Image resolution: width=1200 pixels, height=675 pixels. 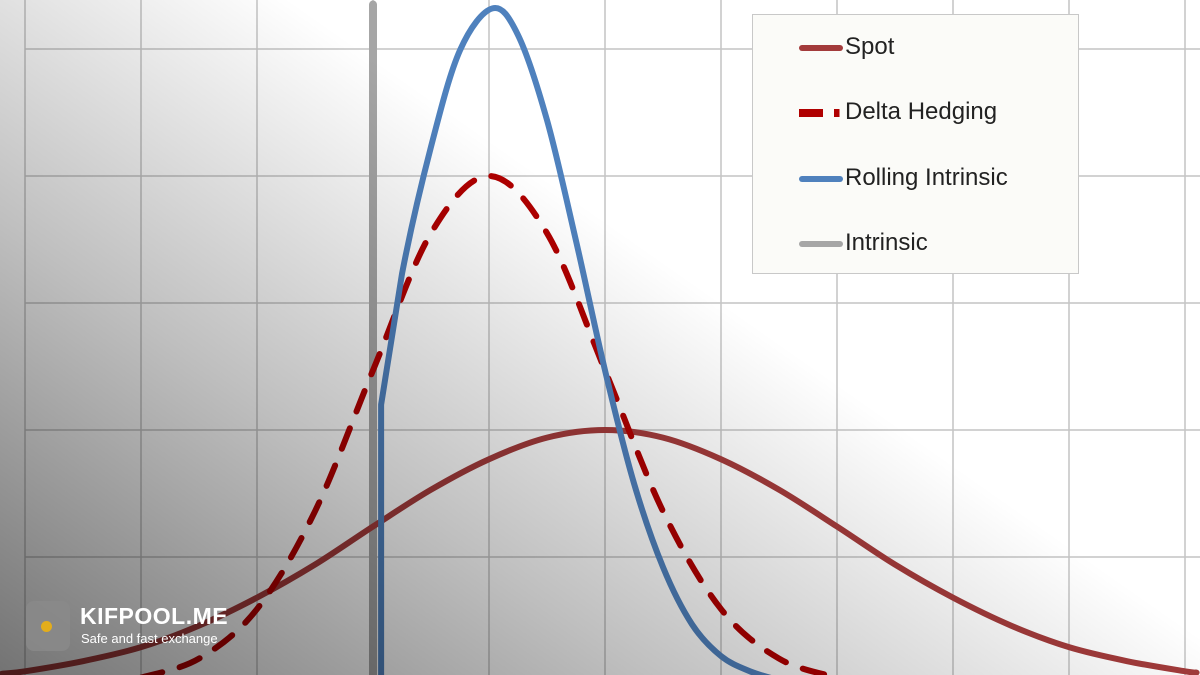 What do you see at coordinates (926, 177) in the screenshot?
I see `legend-label: Rolling Intrinsic` at bounding box center [926, 177].